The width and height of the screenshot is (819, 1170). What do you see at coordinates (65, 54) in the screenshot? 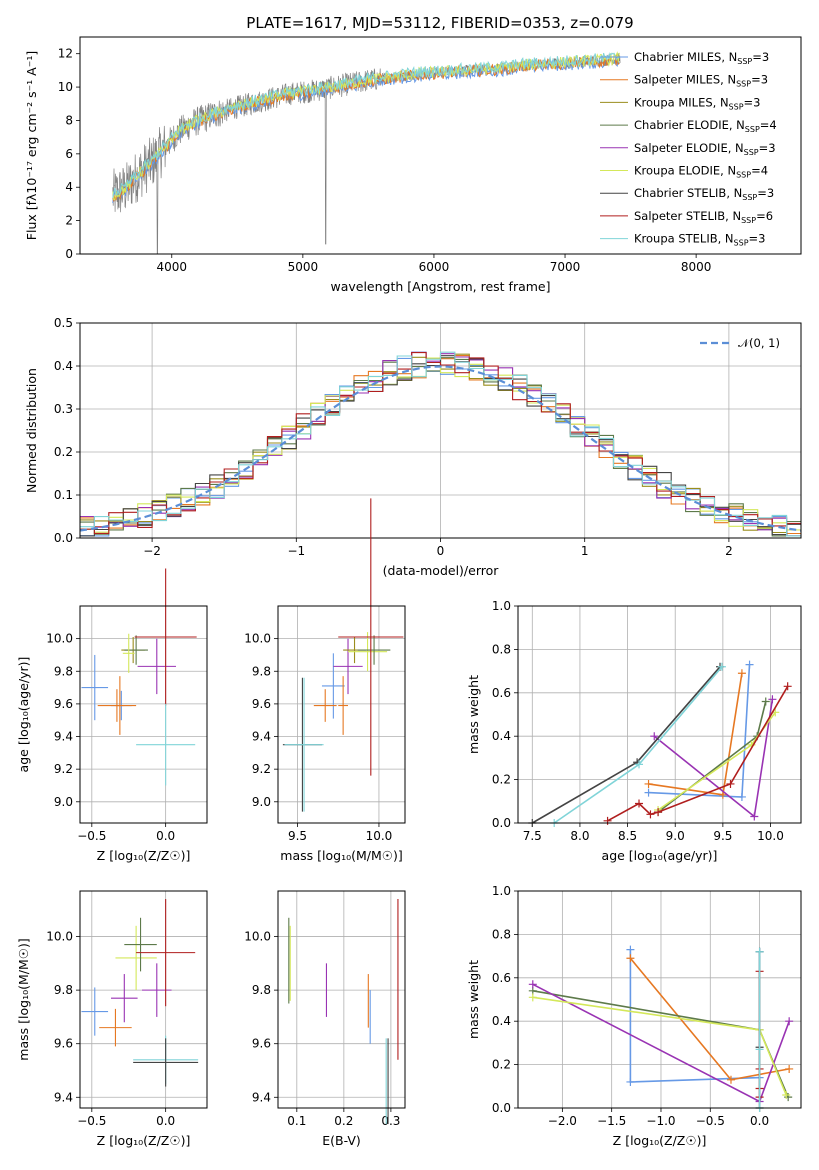
I see `y-tick-label: 12` at bounding box center [65, 54].